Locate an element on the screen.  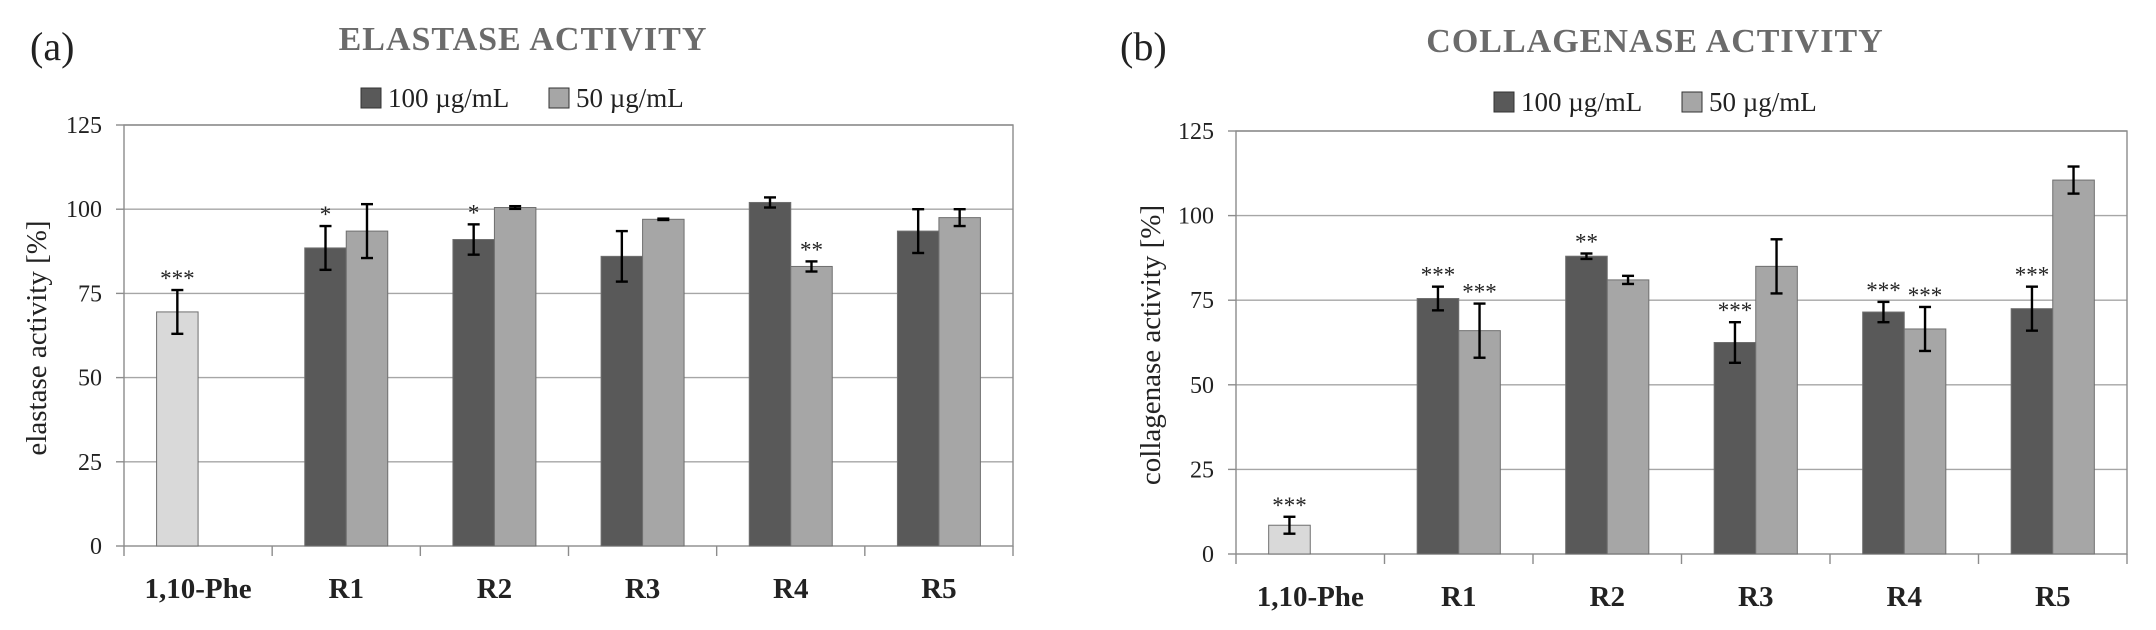
chart-title: COLLAGENASE ACTIVITY is located at coordinates (1654, 41).